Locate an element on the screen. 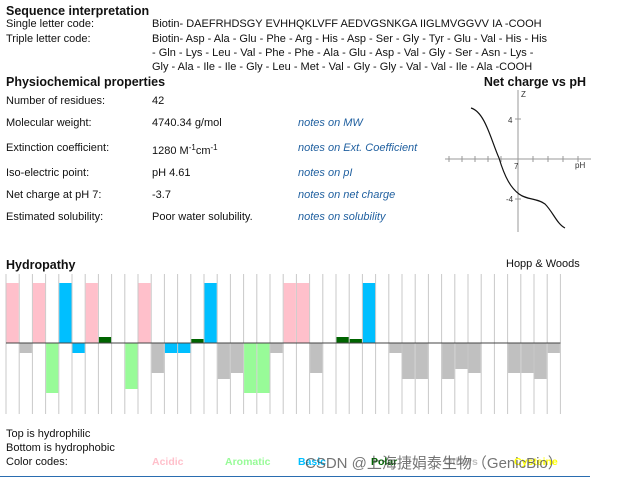 This screenshot has height=481, width=637. notes-ext-coef-link: notes on Ext. Coefficient is located at coordinates (358, 148).